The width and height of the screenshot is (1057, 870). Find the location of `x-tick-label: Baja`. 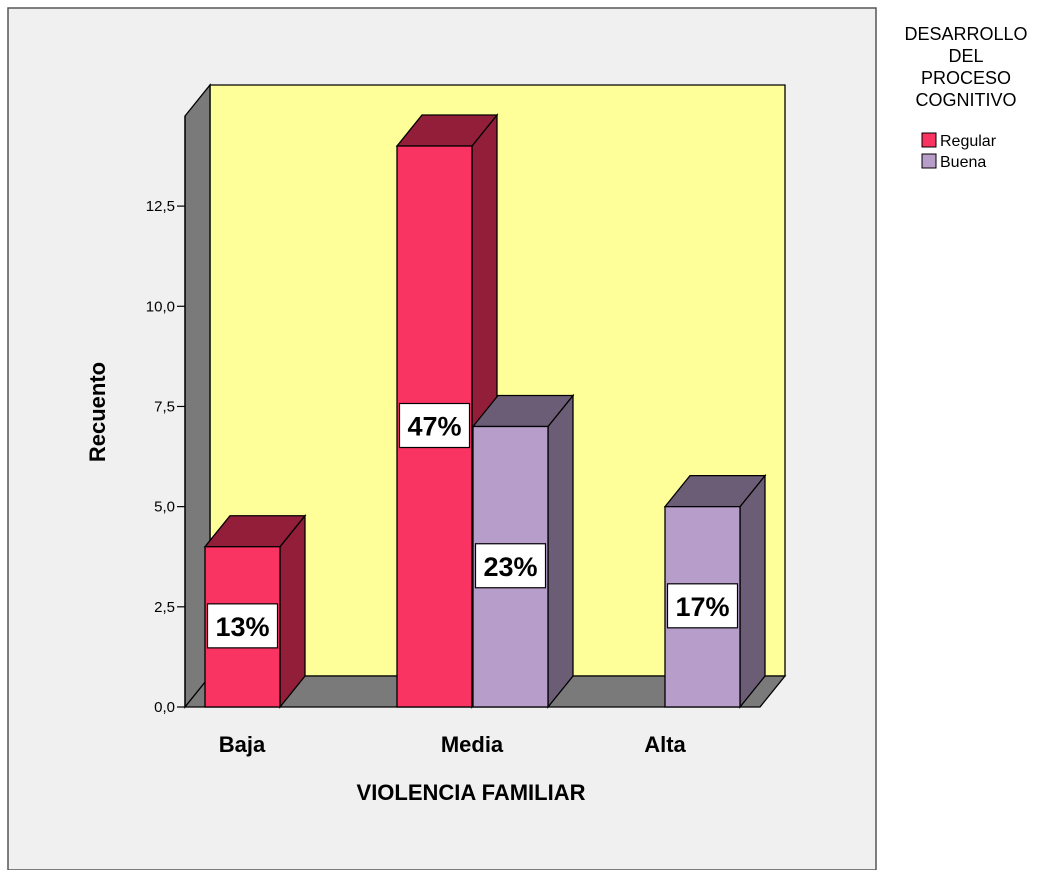

x-tick-label: Baja is located at coordinates (242, 744).